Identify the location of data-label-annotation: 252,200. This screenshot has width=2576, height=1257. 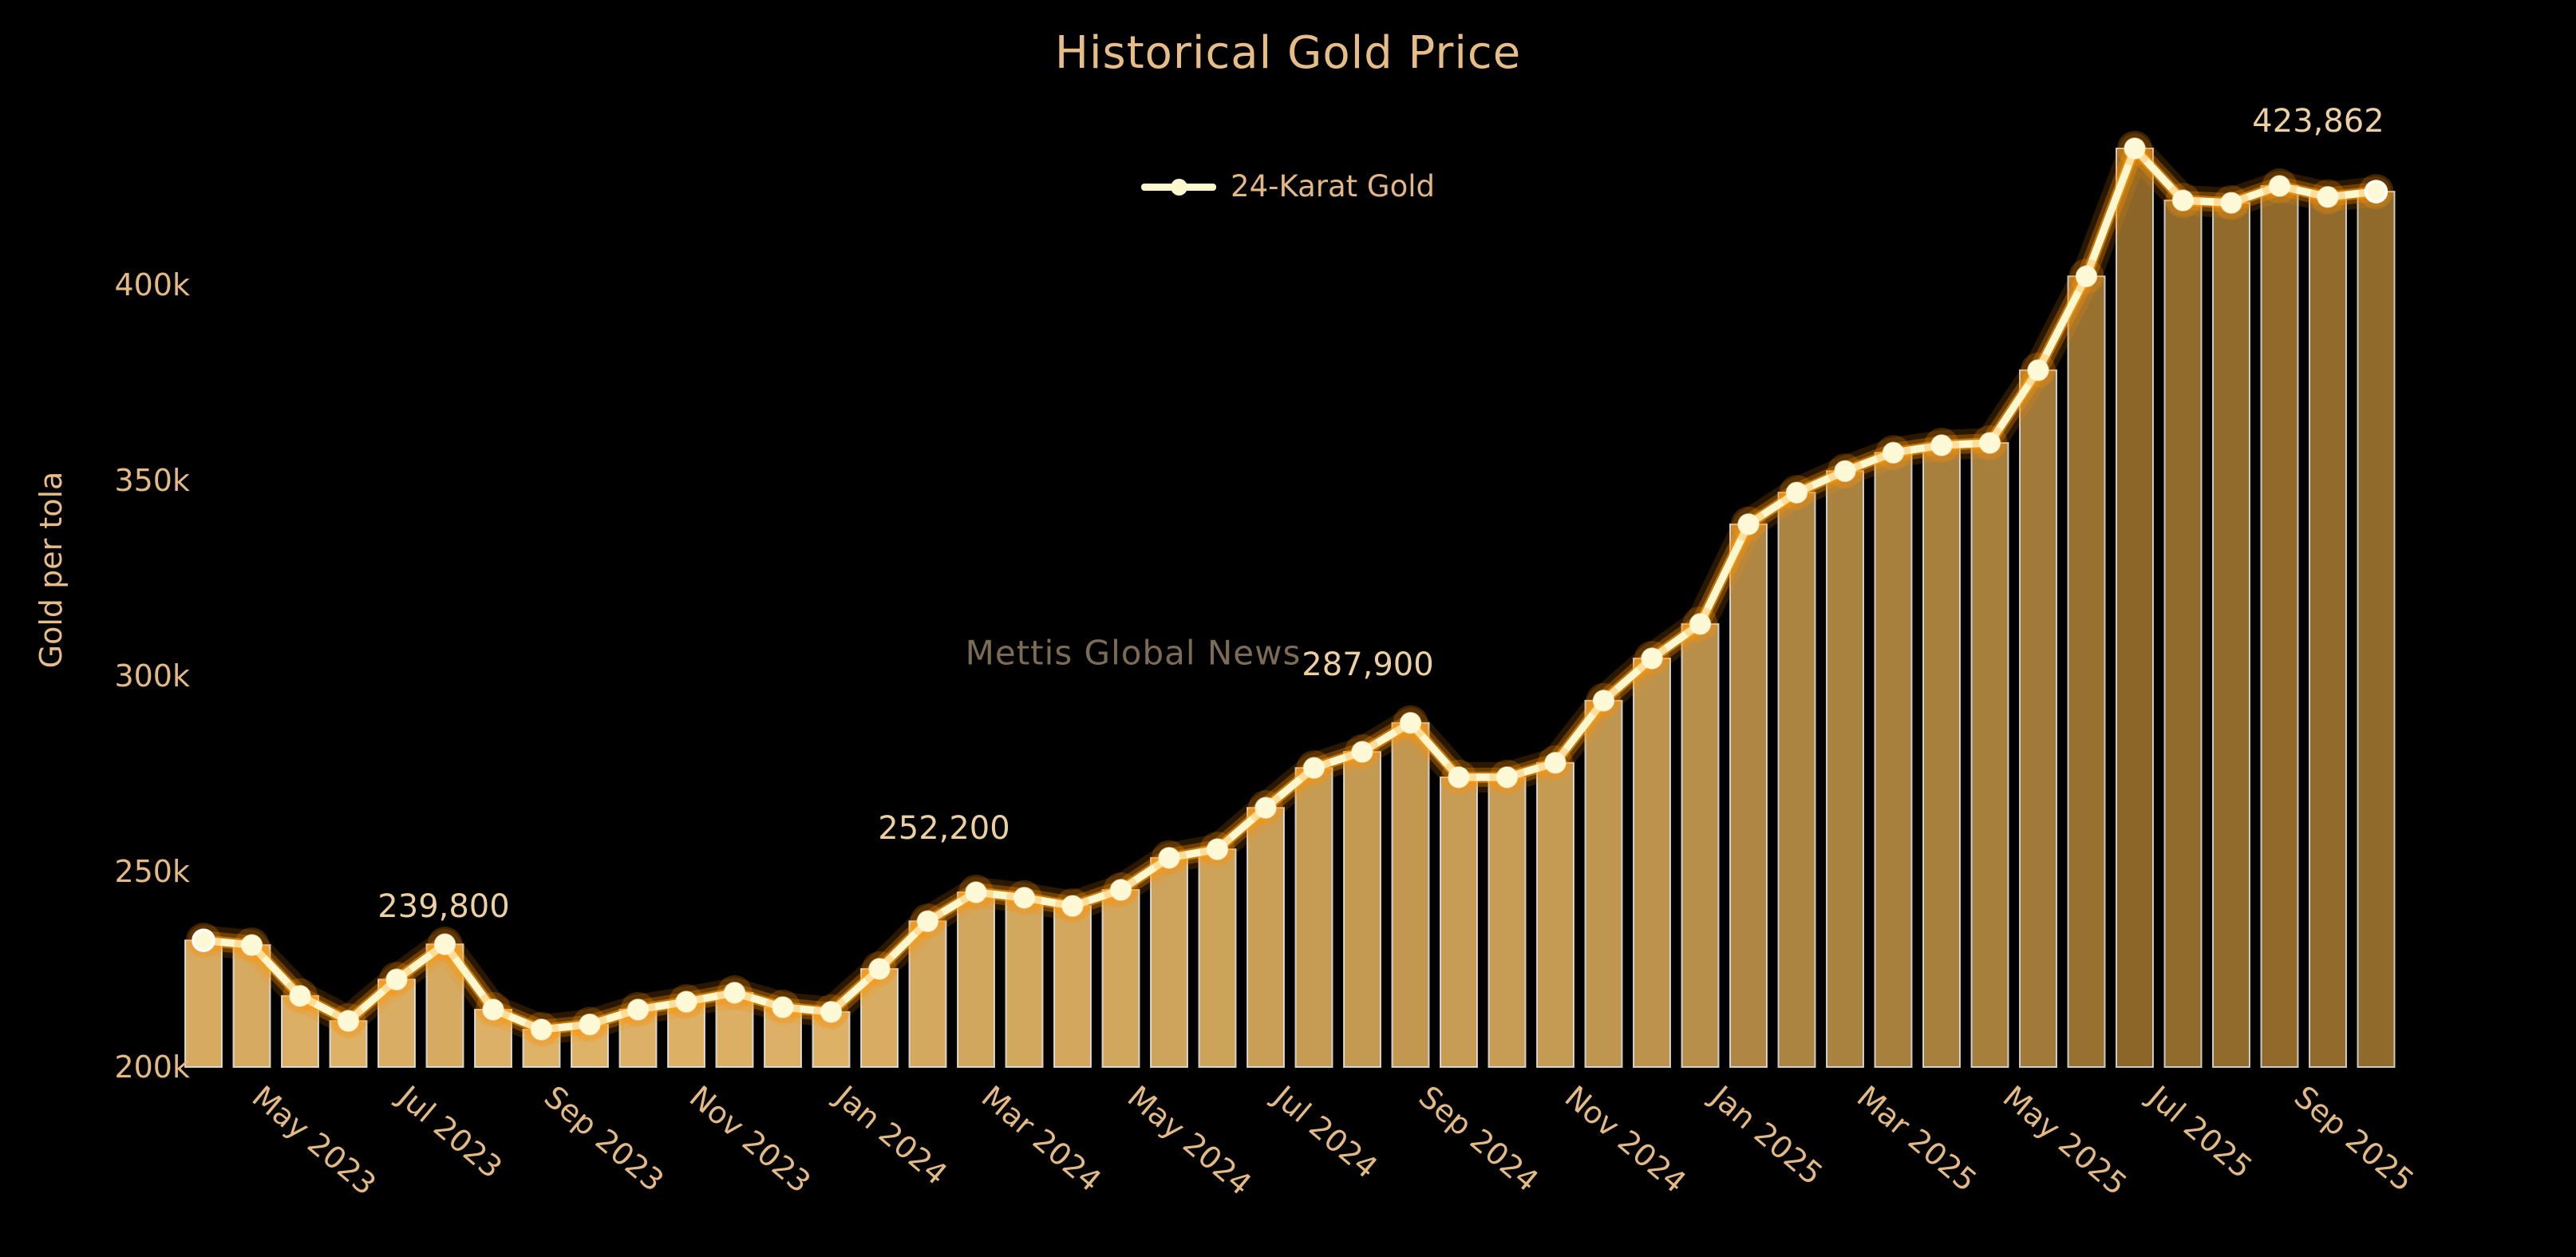
(944, 828).